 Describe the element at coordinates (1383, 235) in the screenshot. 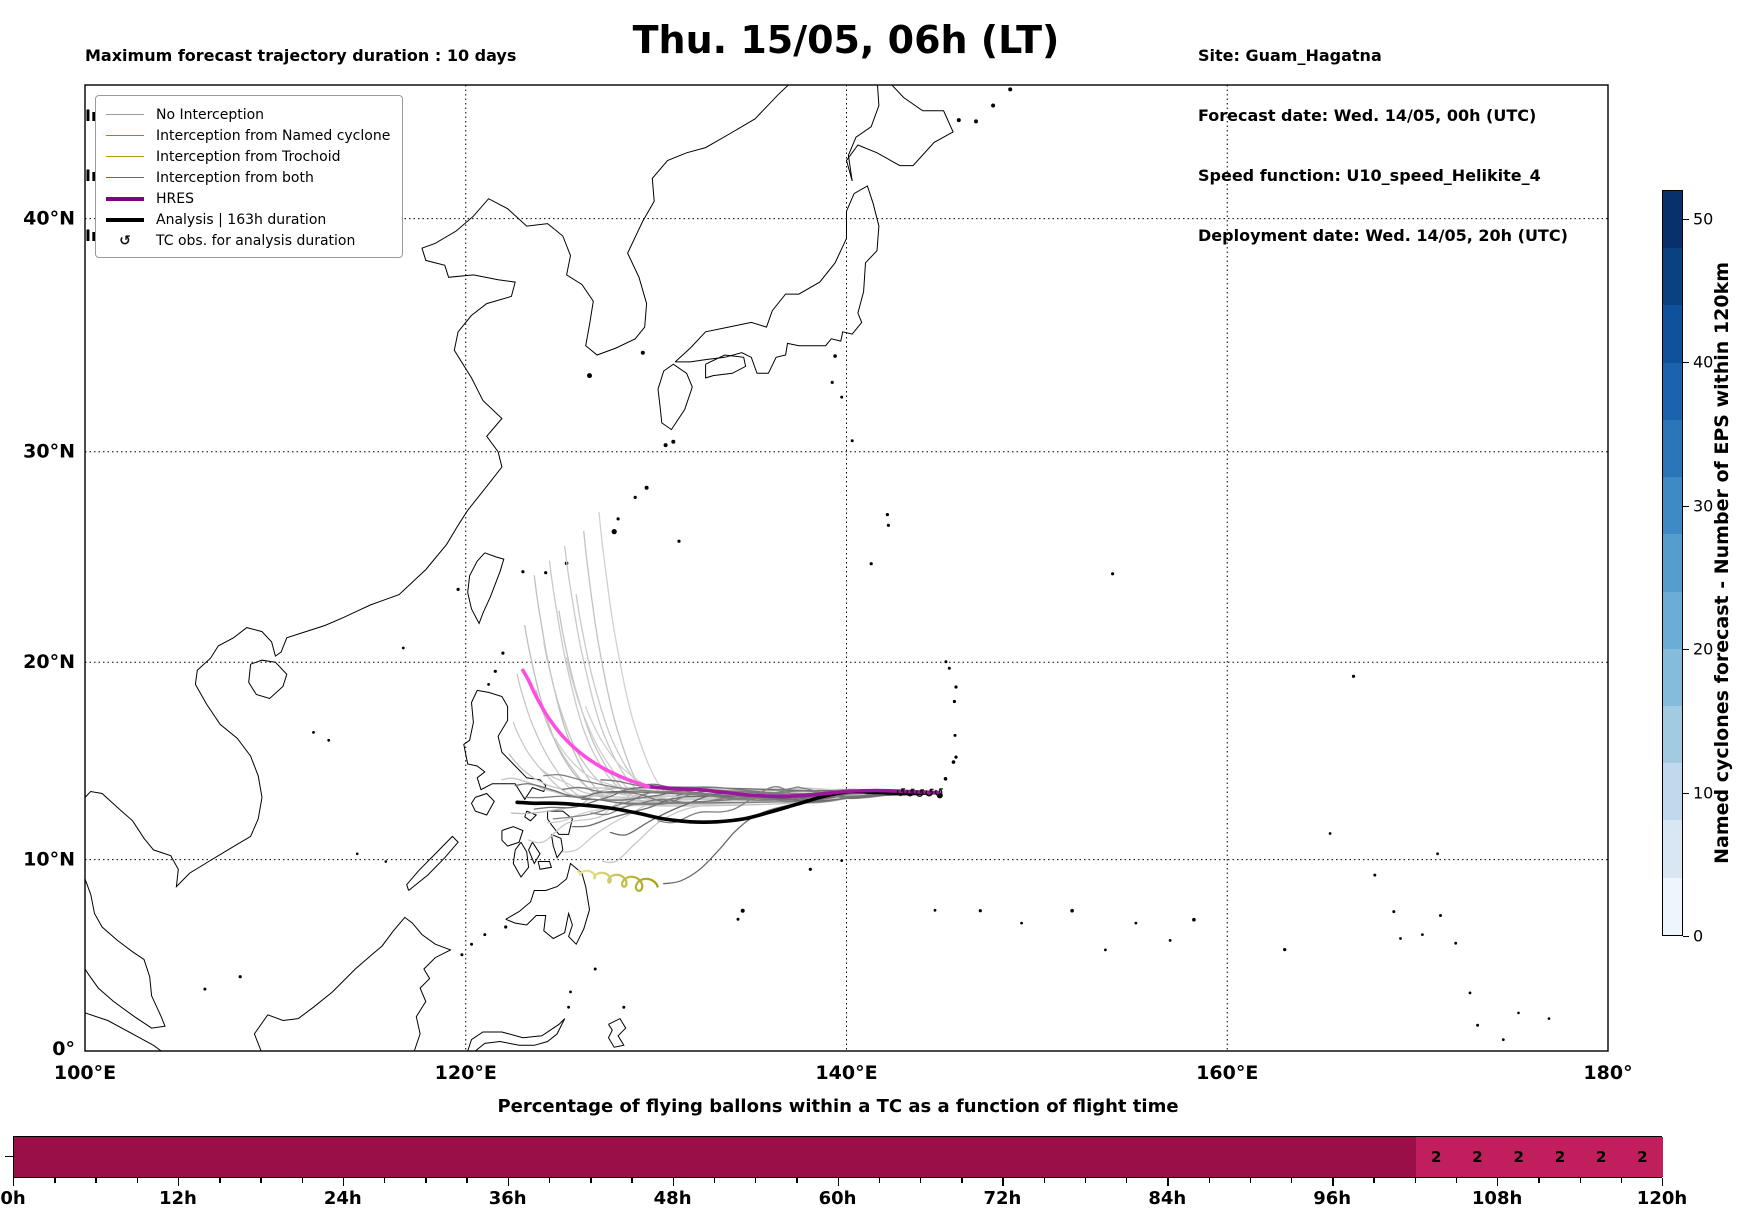

I see `info-line: Deployment date: Wed. 14/05, 20h (UTC)` at that location.